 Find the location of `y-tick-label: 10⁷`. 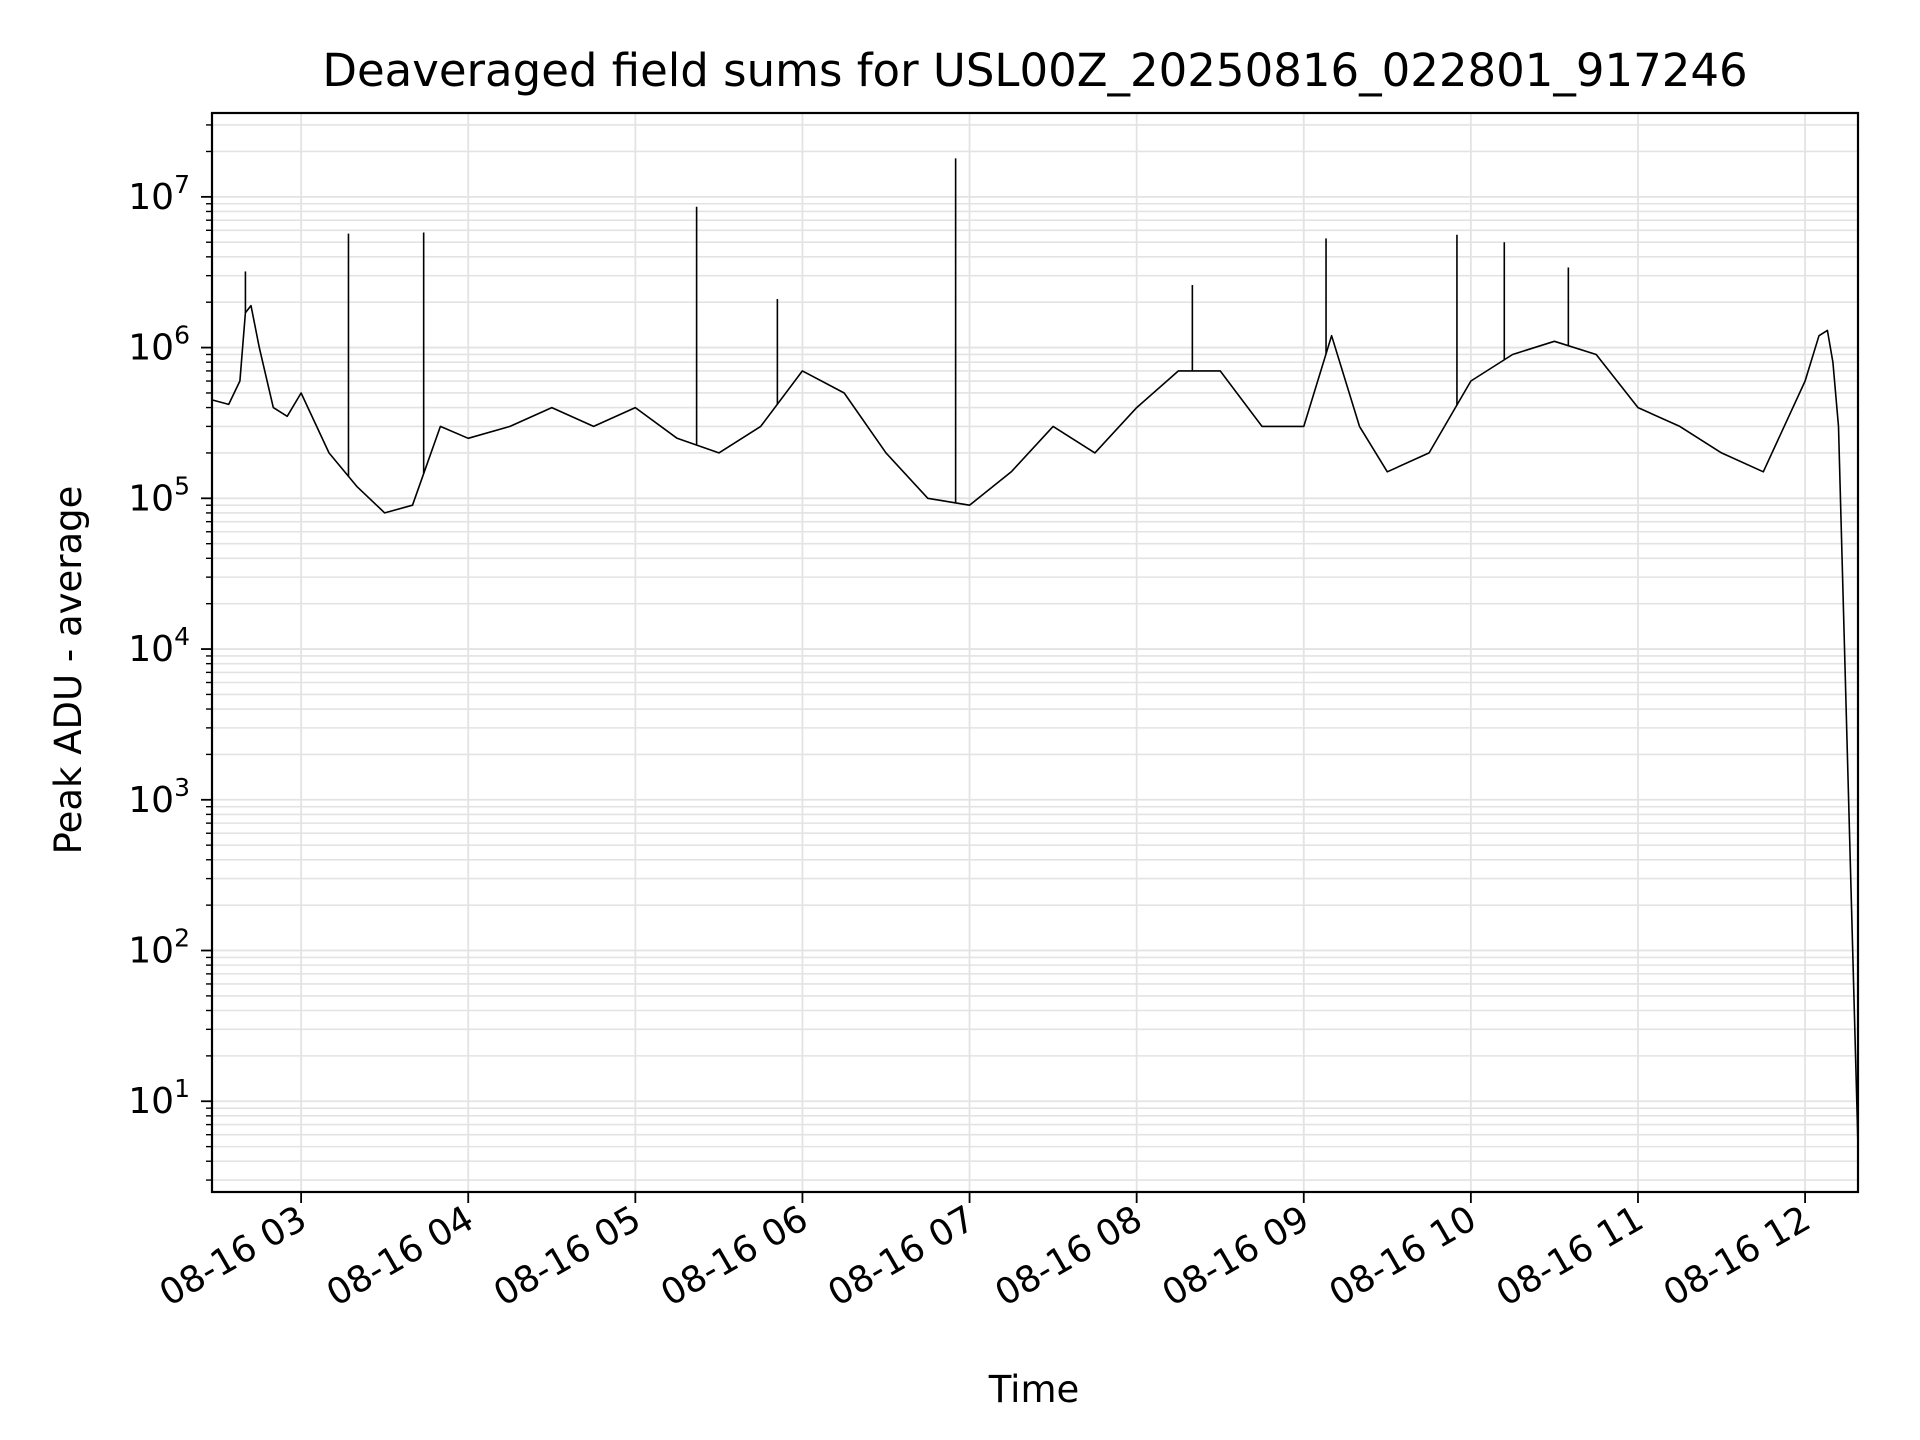

y-tick-label: 10⁷ is located at coordinates (159, 194).